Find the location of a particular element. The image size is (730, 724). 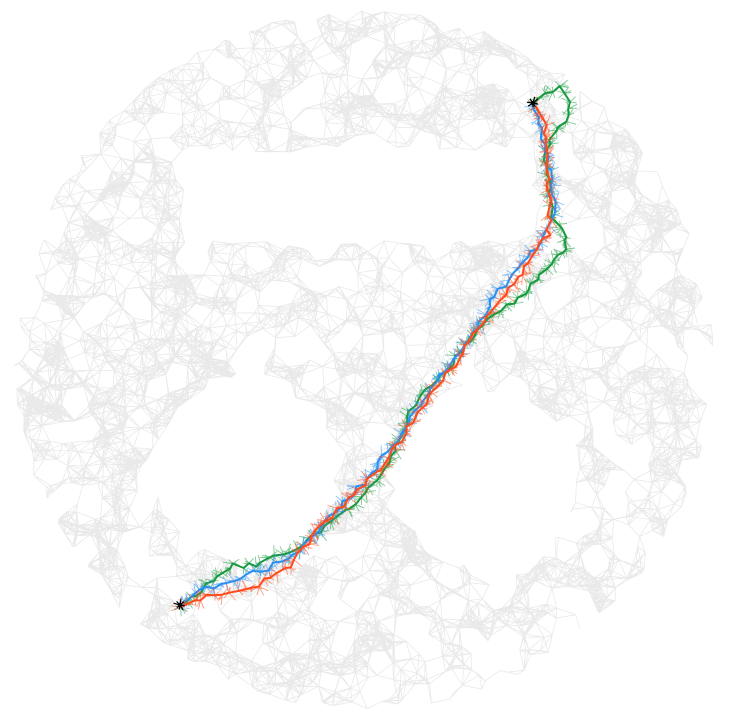

start-node-dot is located at coordinates (180, 605).